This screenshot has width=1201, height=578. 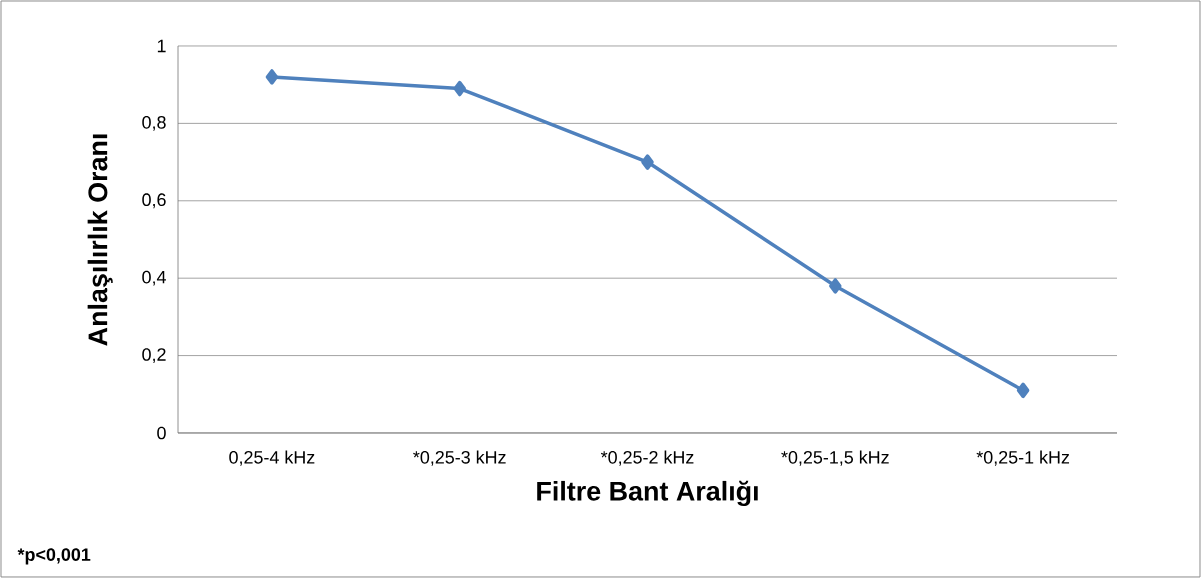 What do you see at coordinates (647, 493) in the screenshot?
I see `x-axis-title: Filtre Bant Aralığı` at bounding box center [647, 493].